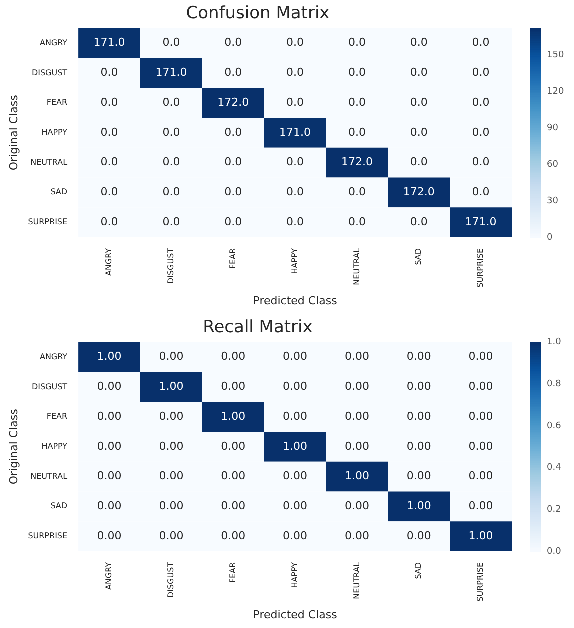 The width and height of the screenshot is (574, 628). I want to click on y-tick-label: DISGUST, so click(50, 387).